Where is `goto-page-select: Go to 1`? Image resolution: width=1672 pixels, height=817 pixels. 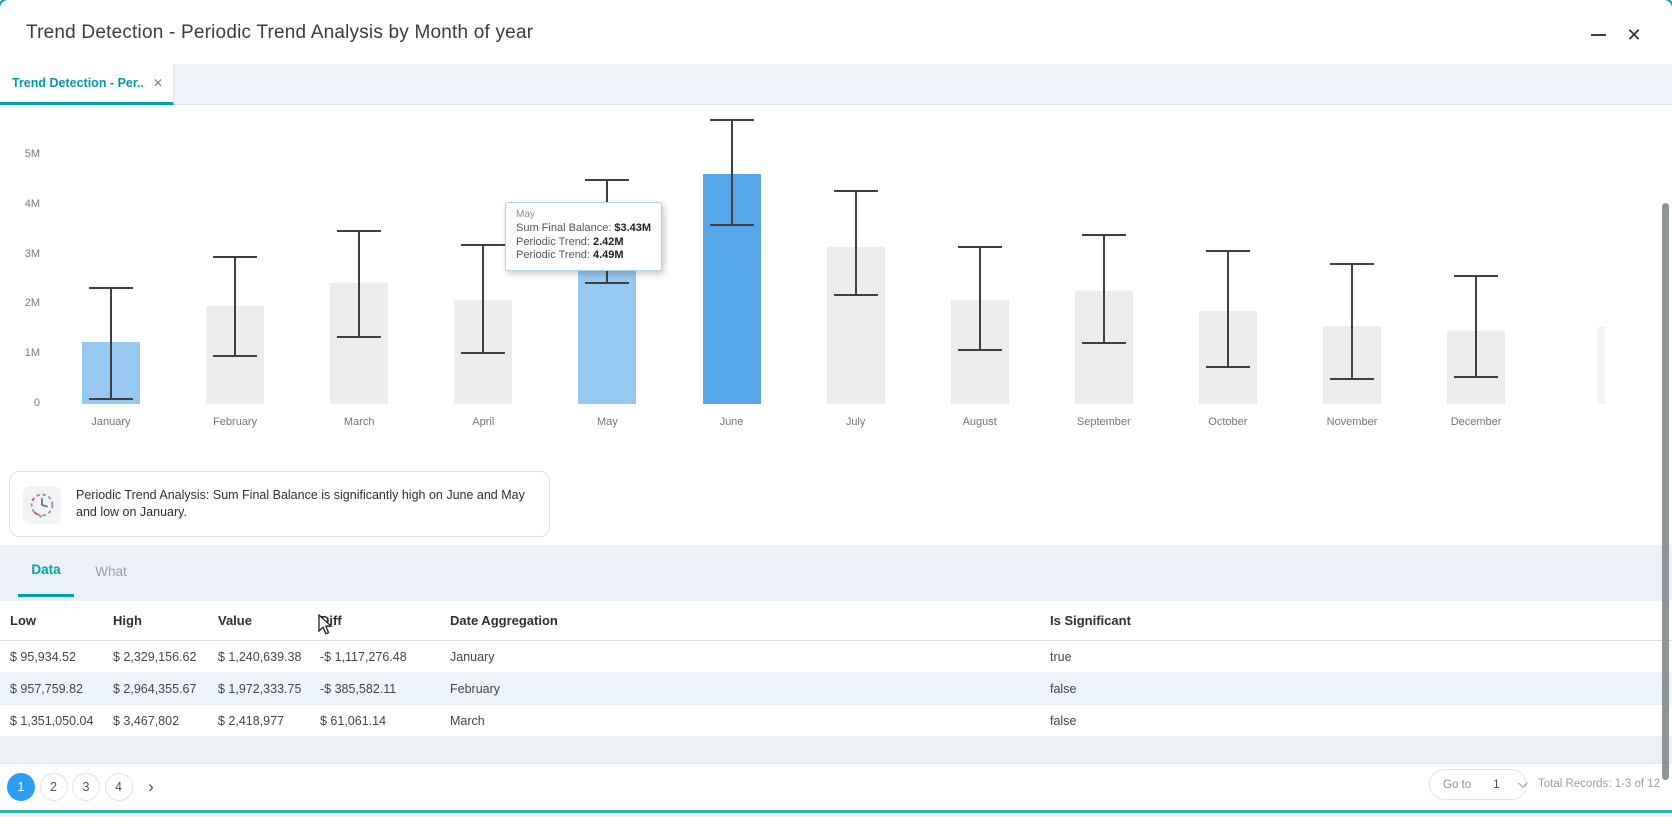 goto-page-select: Go to 1 is located at coordinates (1478, 784).